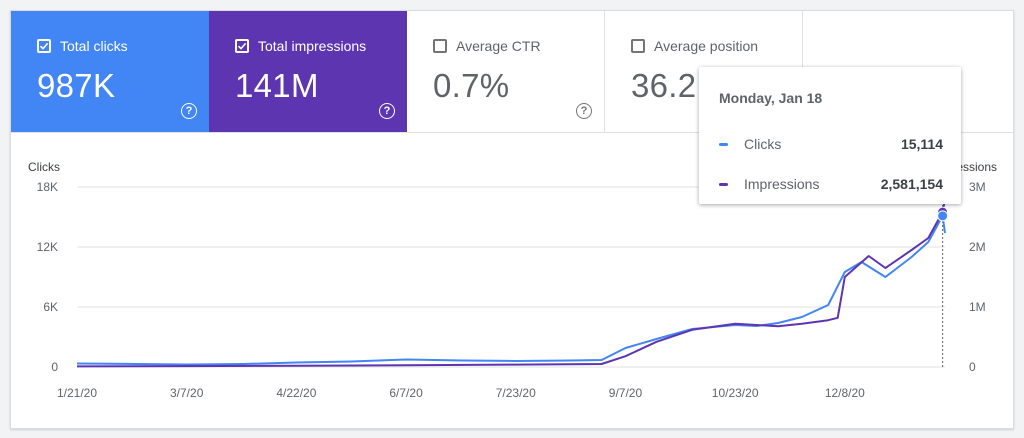  I want to click on metric-label: Average CTR, so click(498, 46).